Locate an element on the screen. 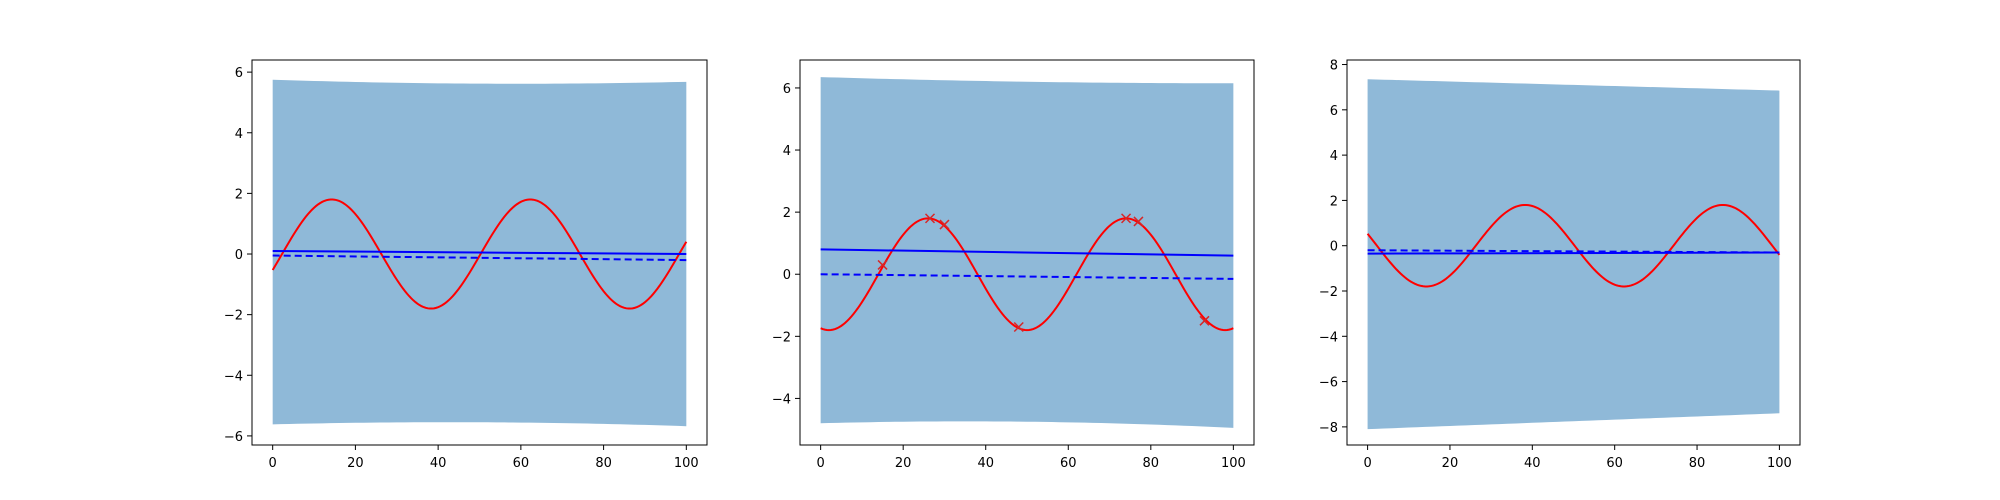  confidence-band is located at coordinates (1573, 254).